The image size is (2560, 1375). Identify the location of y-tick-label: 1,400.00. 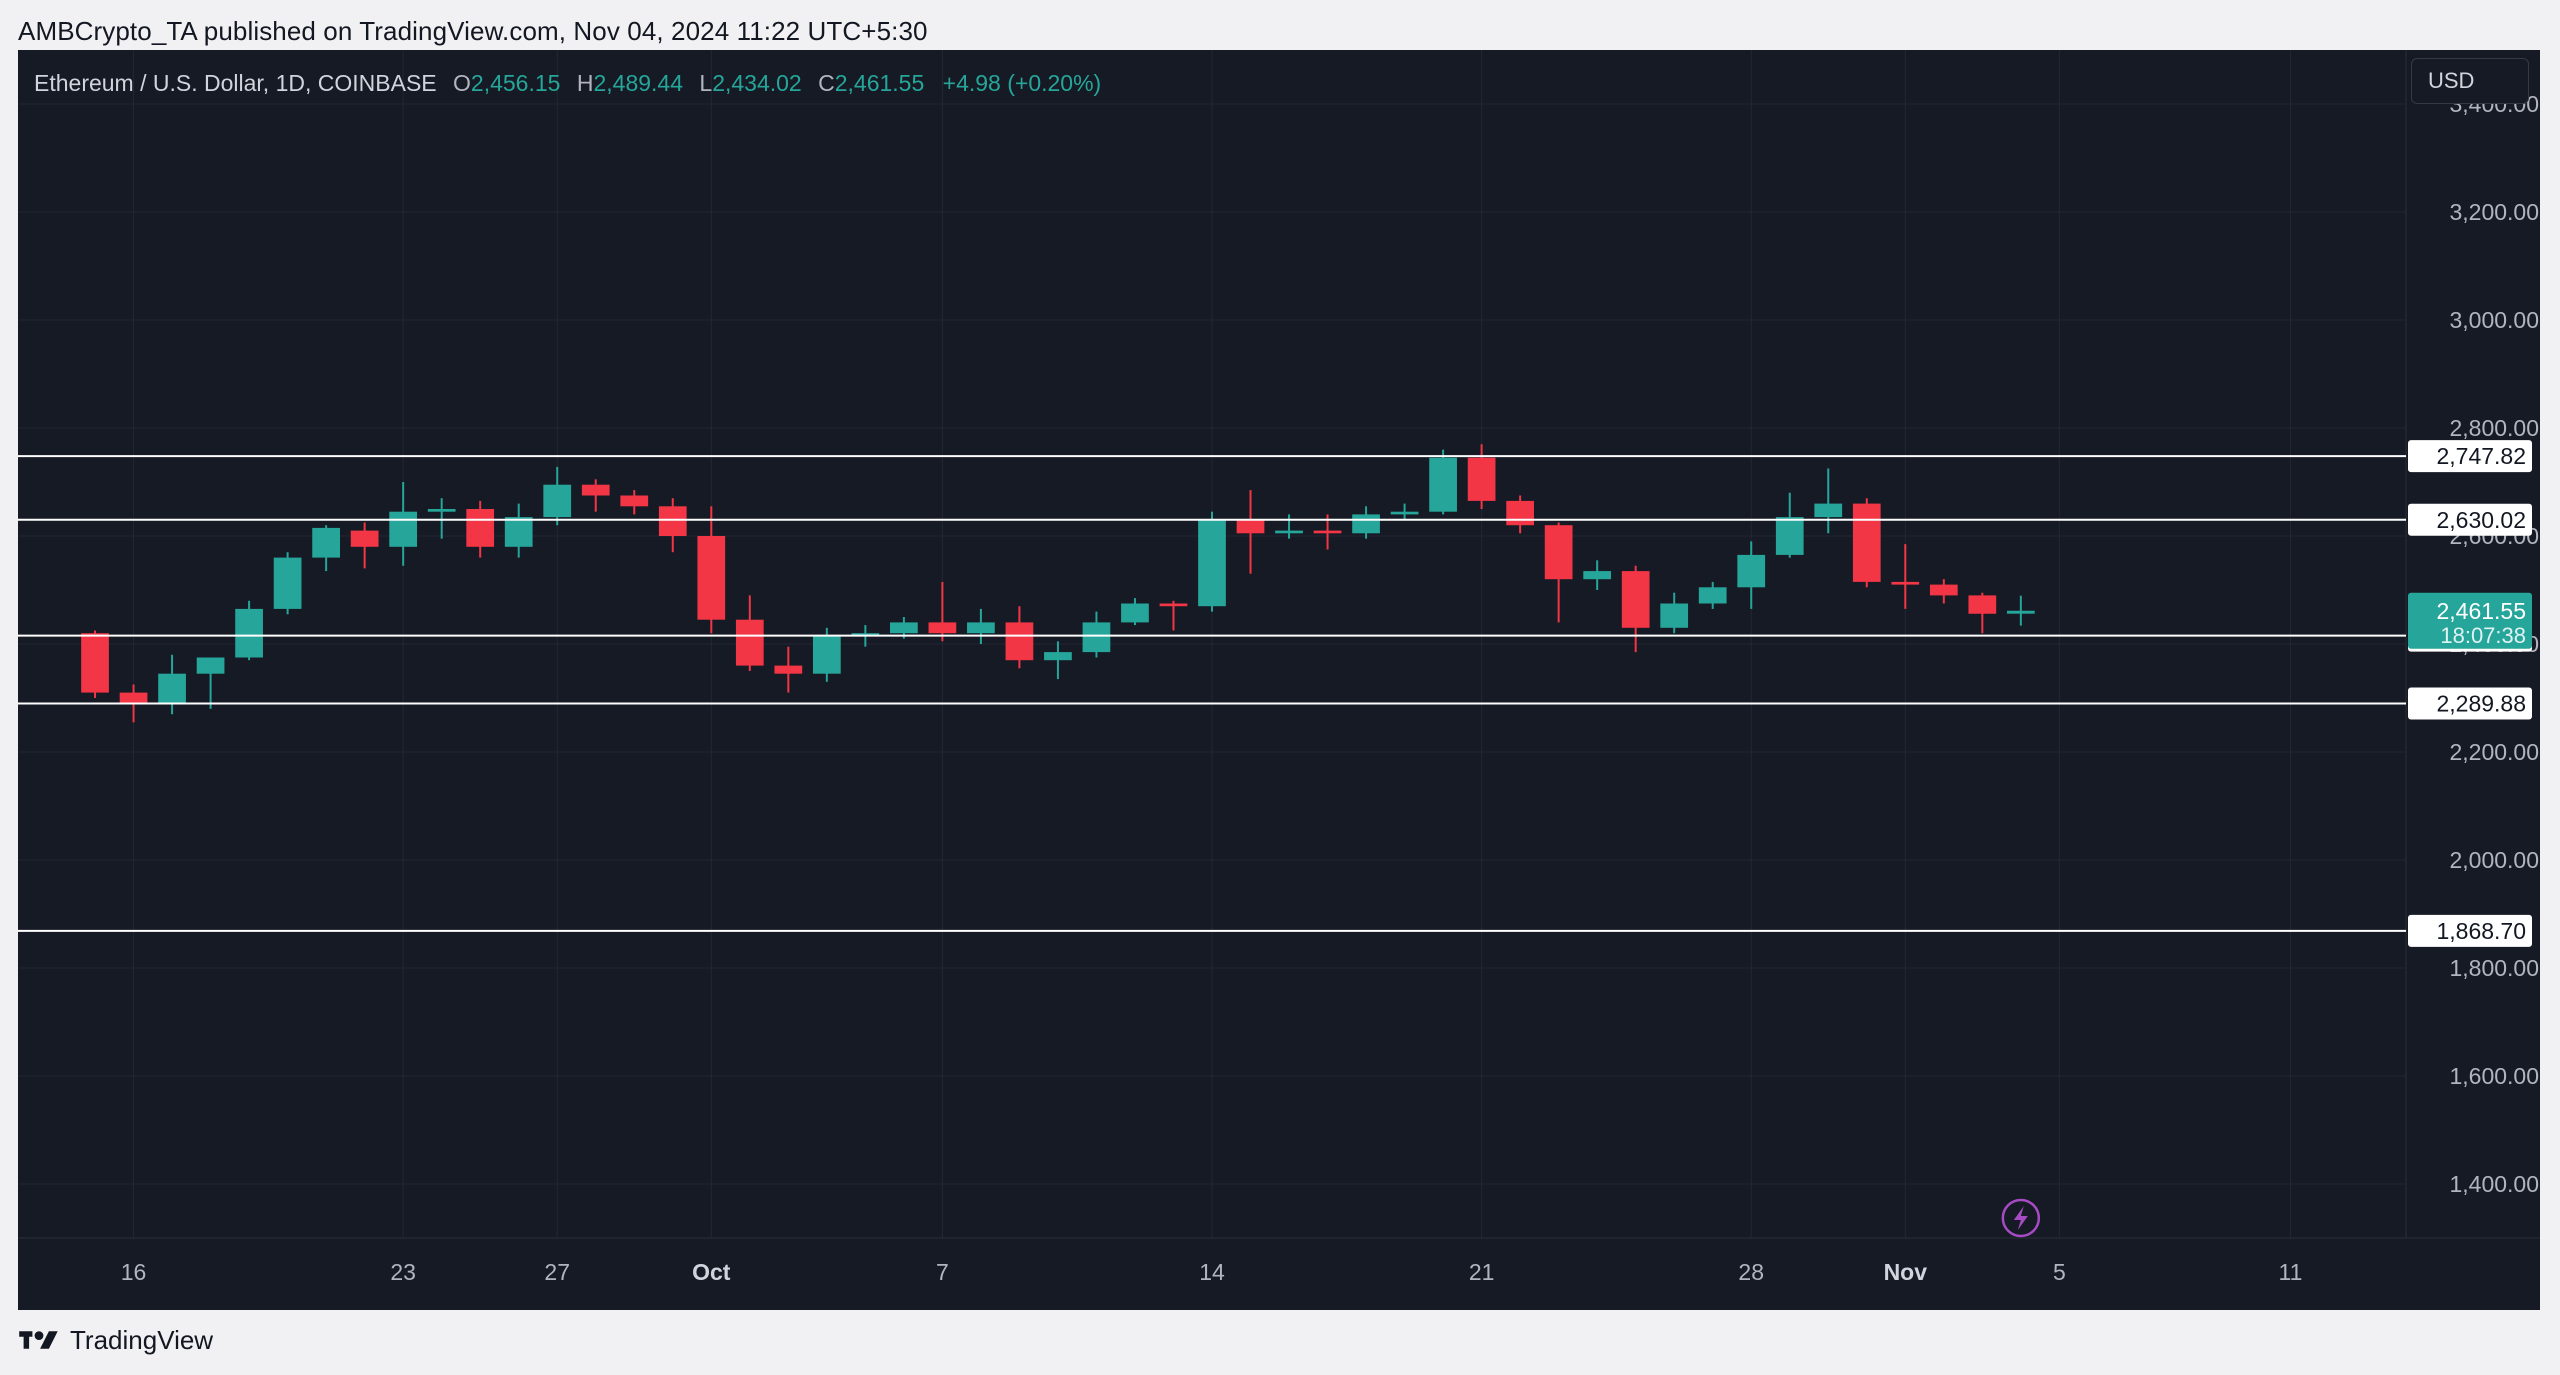
(2494, 1184).